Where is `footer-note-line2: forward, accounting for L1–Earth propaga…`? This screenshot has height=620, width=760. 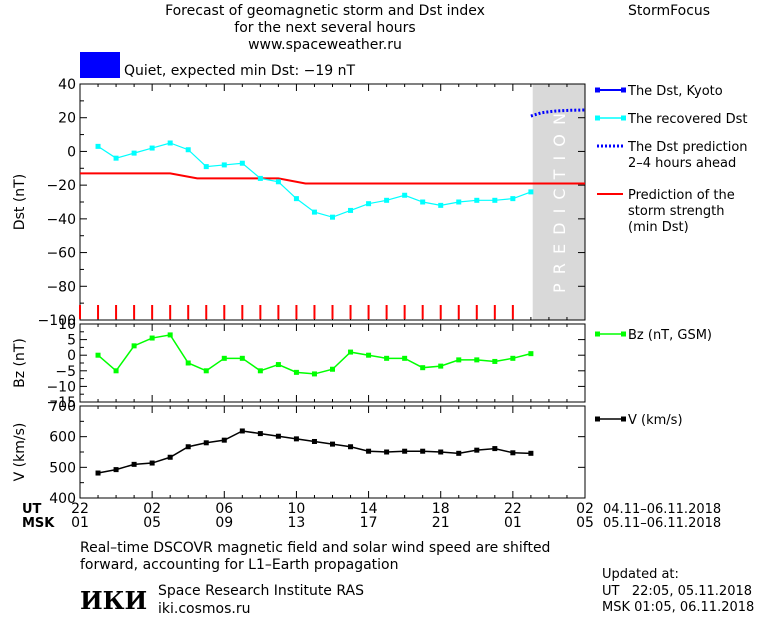
footer-note-line2: forward, accounting for L1–Earth propaga… is located at coordinates (239, 565).